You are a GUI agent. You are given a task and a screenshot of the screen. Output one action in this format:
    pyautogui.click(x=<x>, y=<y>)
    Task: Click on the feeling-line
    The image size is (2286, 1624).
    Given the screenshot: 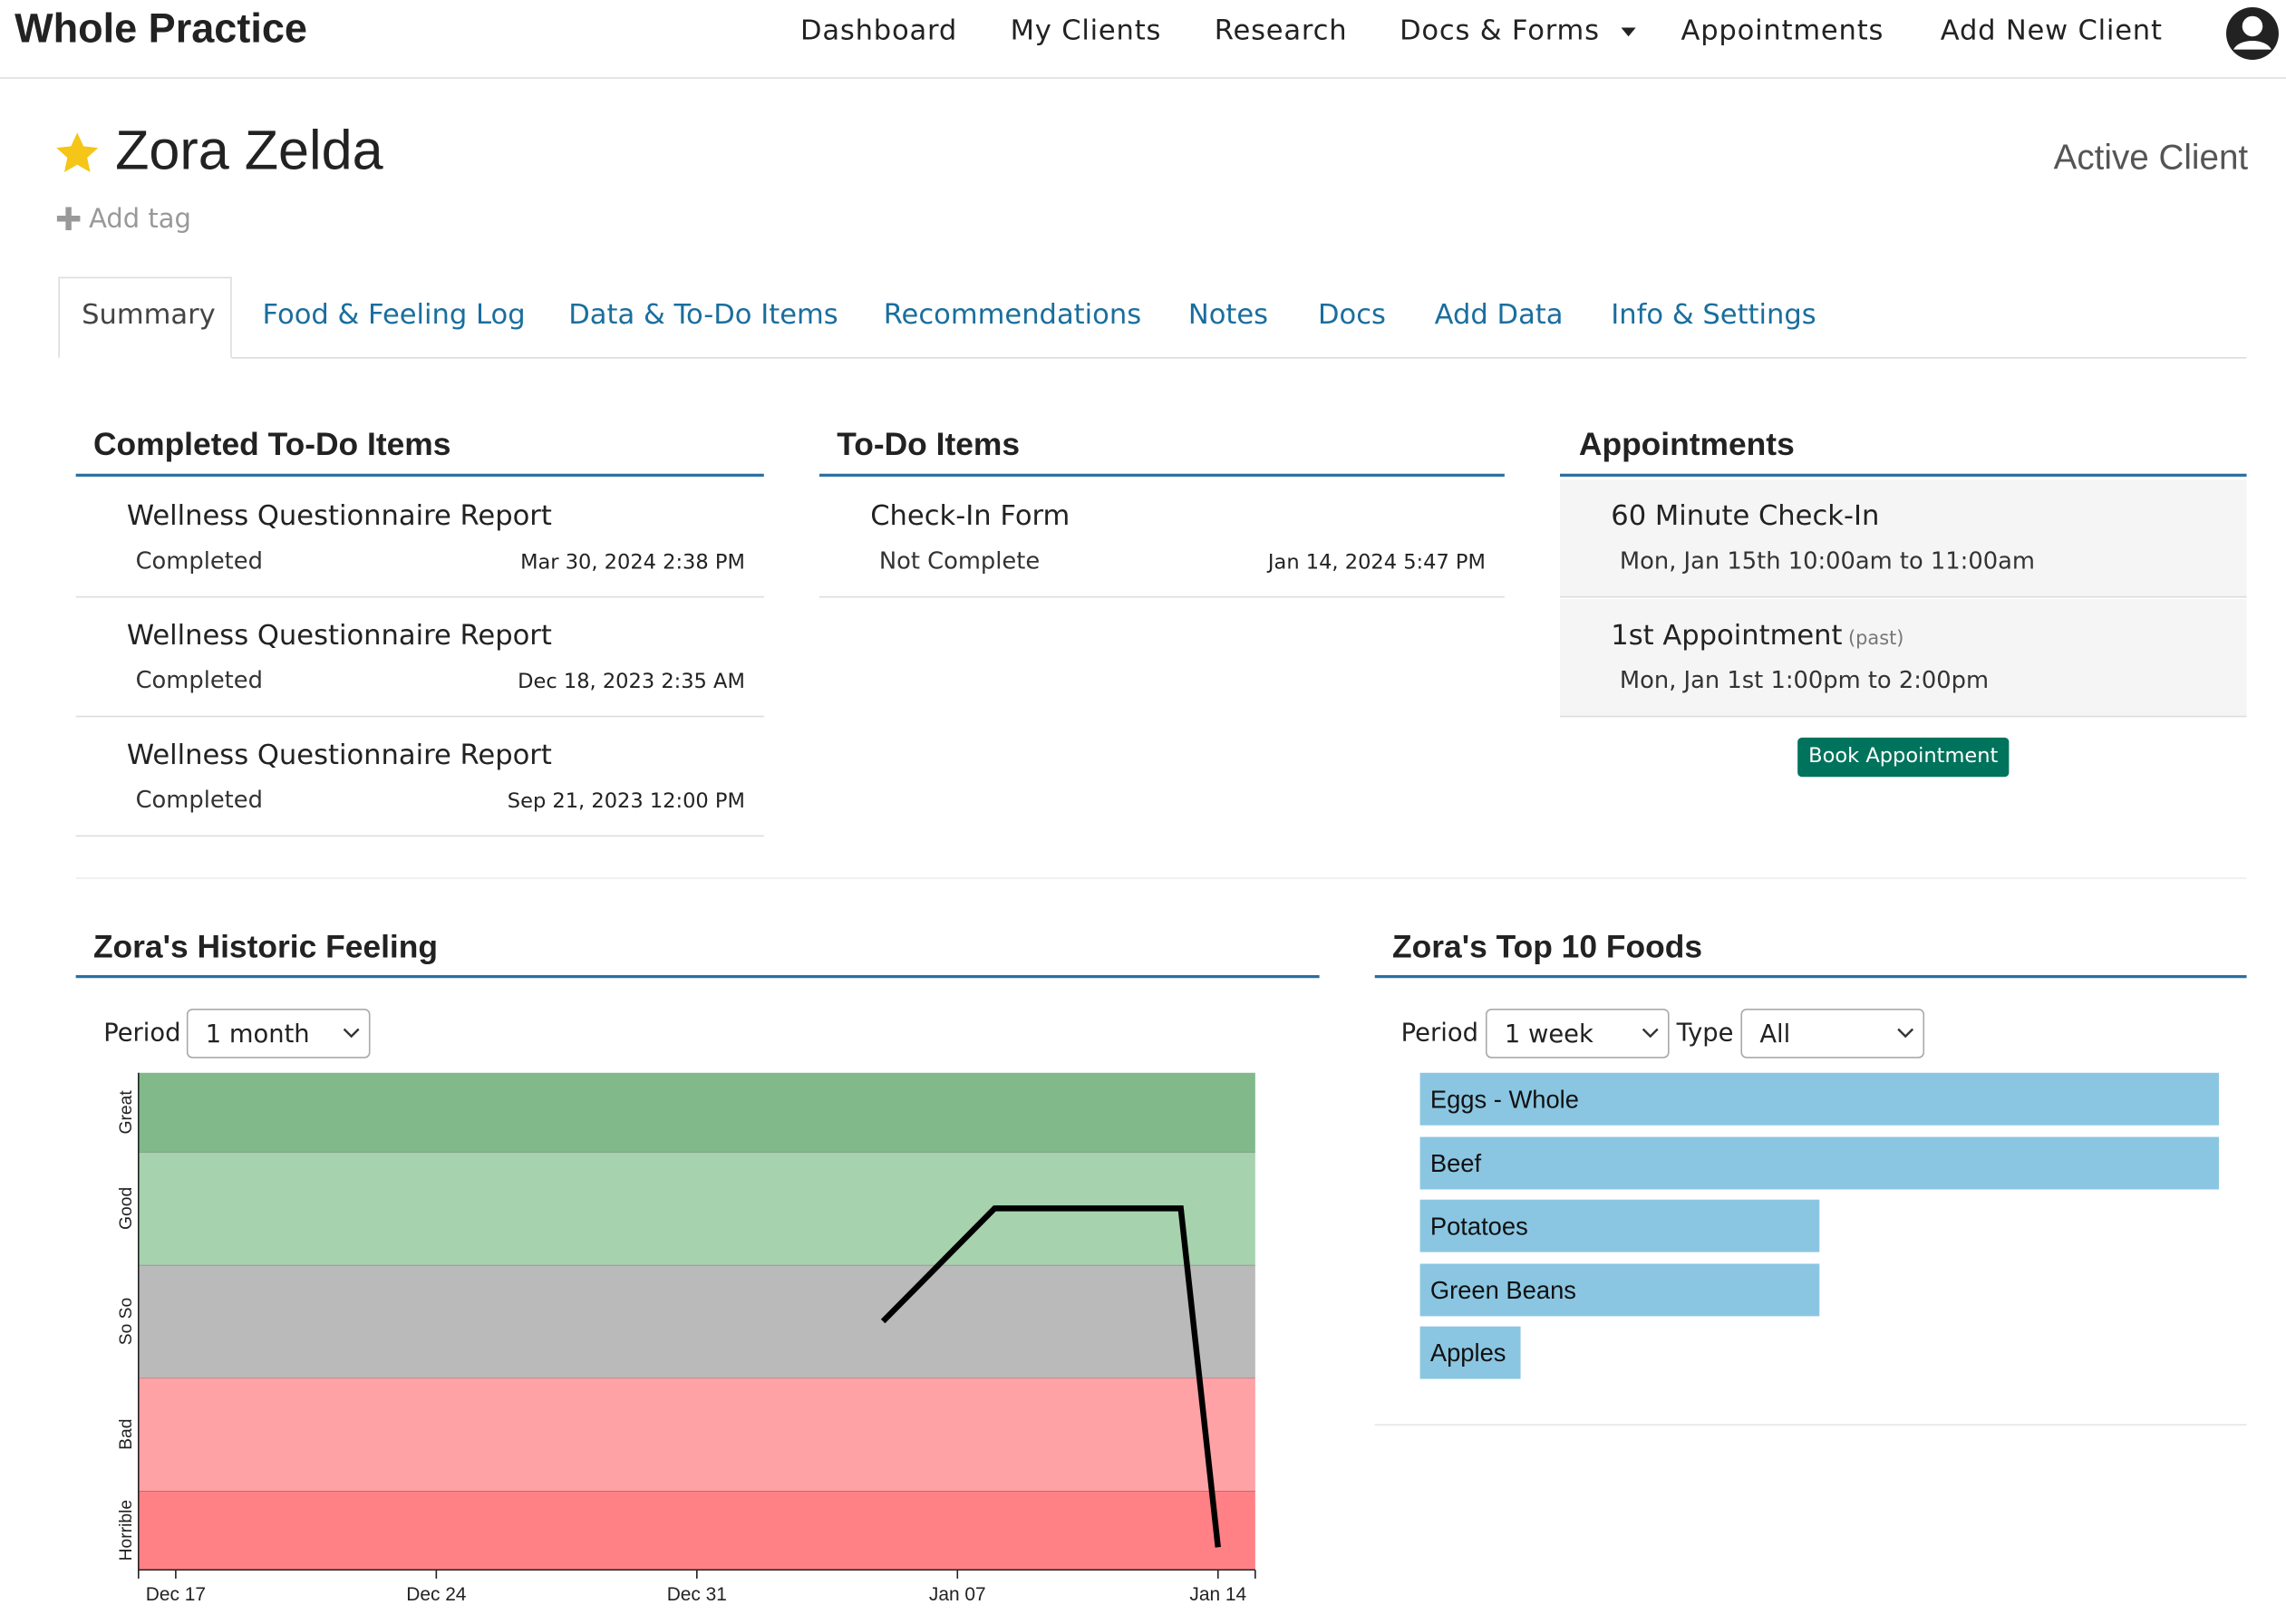 What is the action you would take?
    pyautogui.click(x=1050, y=1376)
    